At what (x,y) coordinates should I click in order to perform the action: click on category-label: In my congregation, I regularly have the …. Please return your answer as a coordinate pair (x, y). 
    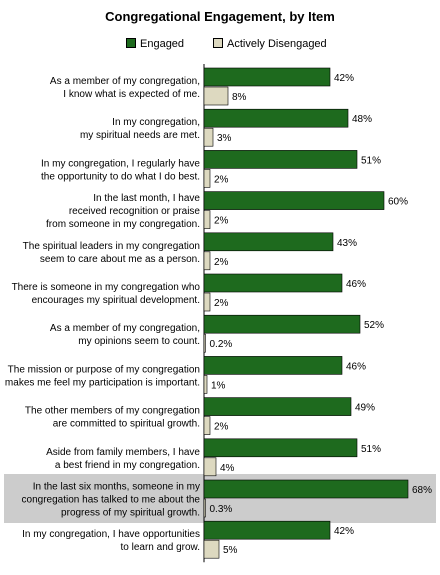
    Looking at the image, I should click on (120, 170).